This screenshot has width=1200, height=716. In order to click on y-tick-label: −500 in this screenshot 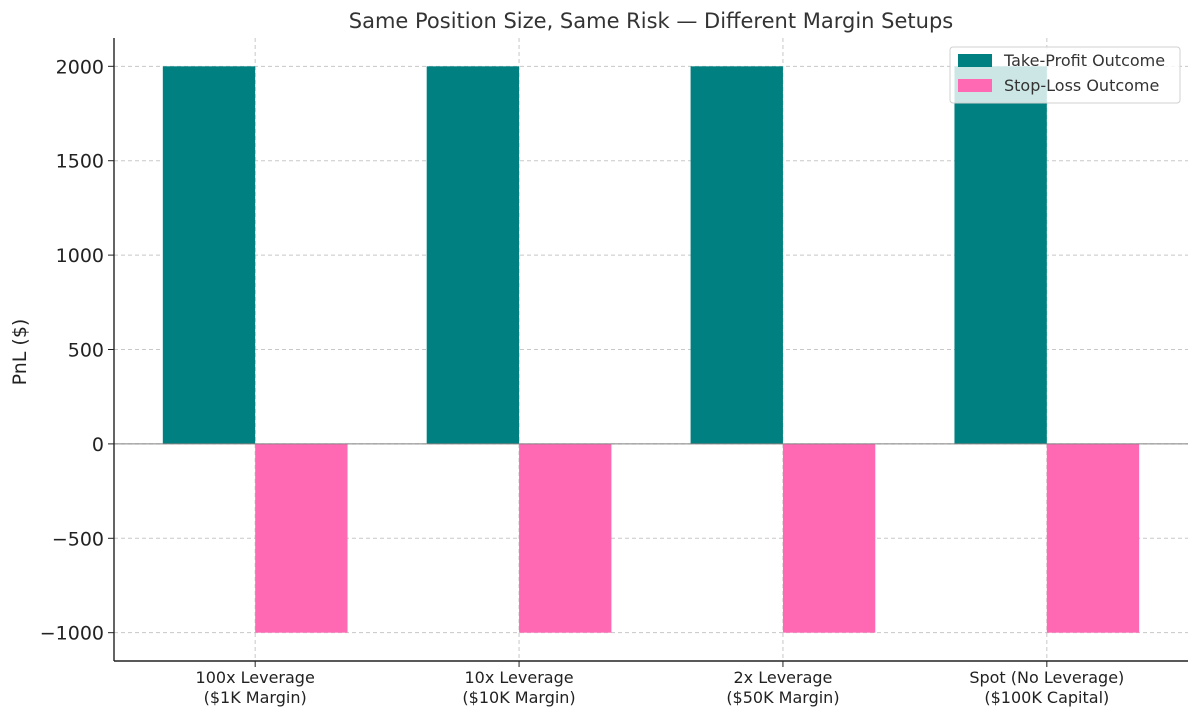, I will do `click(78, 539)`.